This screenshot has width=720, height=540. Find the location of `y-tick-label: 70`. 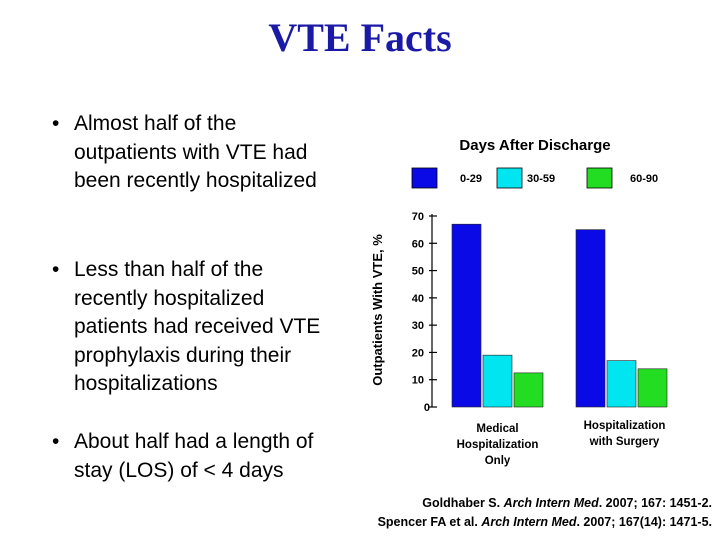

y-tick-label: 70 is located at coordinates (418, 217).